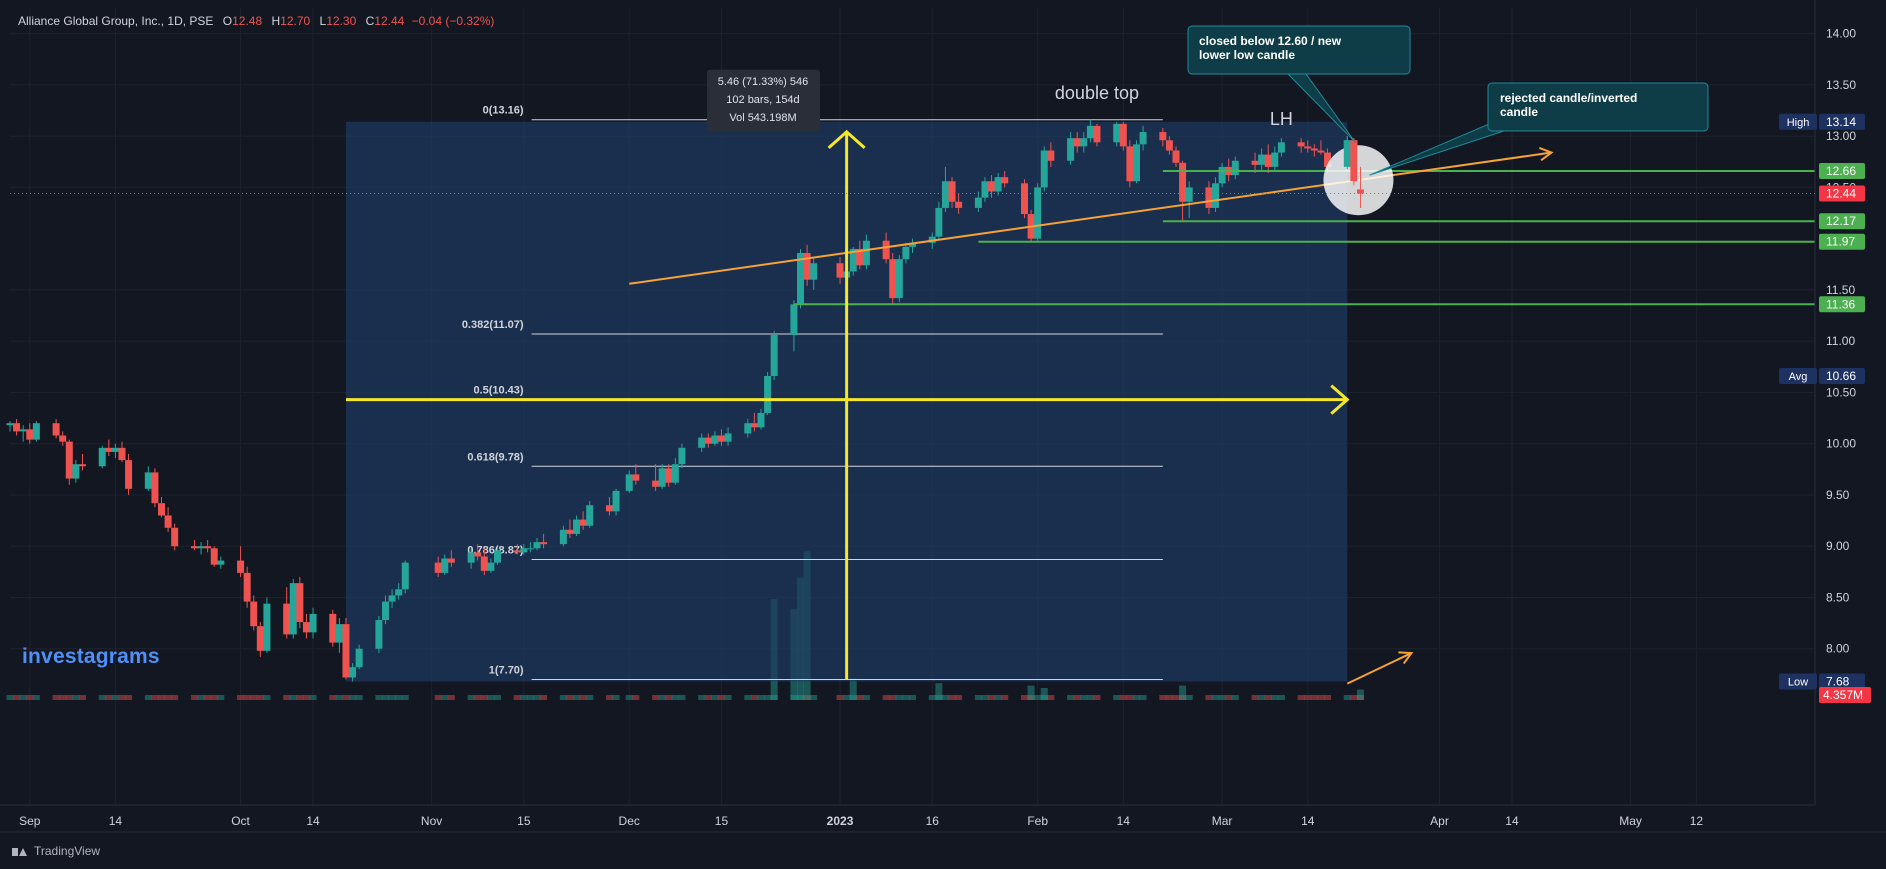  I want to click on price-tick-label: 11.00, so click(1840, 341).